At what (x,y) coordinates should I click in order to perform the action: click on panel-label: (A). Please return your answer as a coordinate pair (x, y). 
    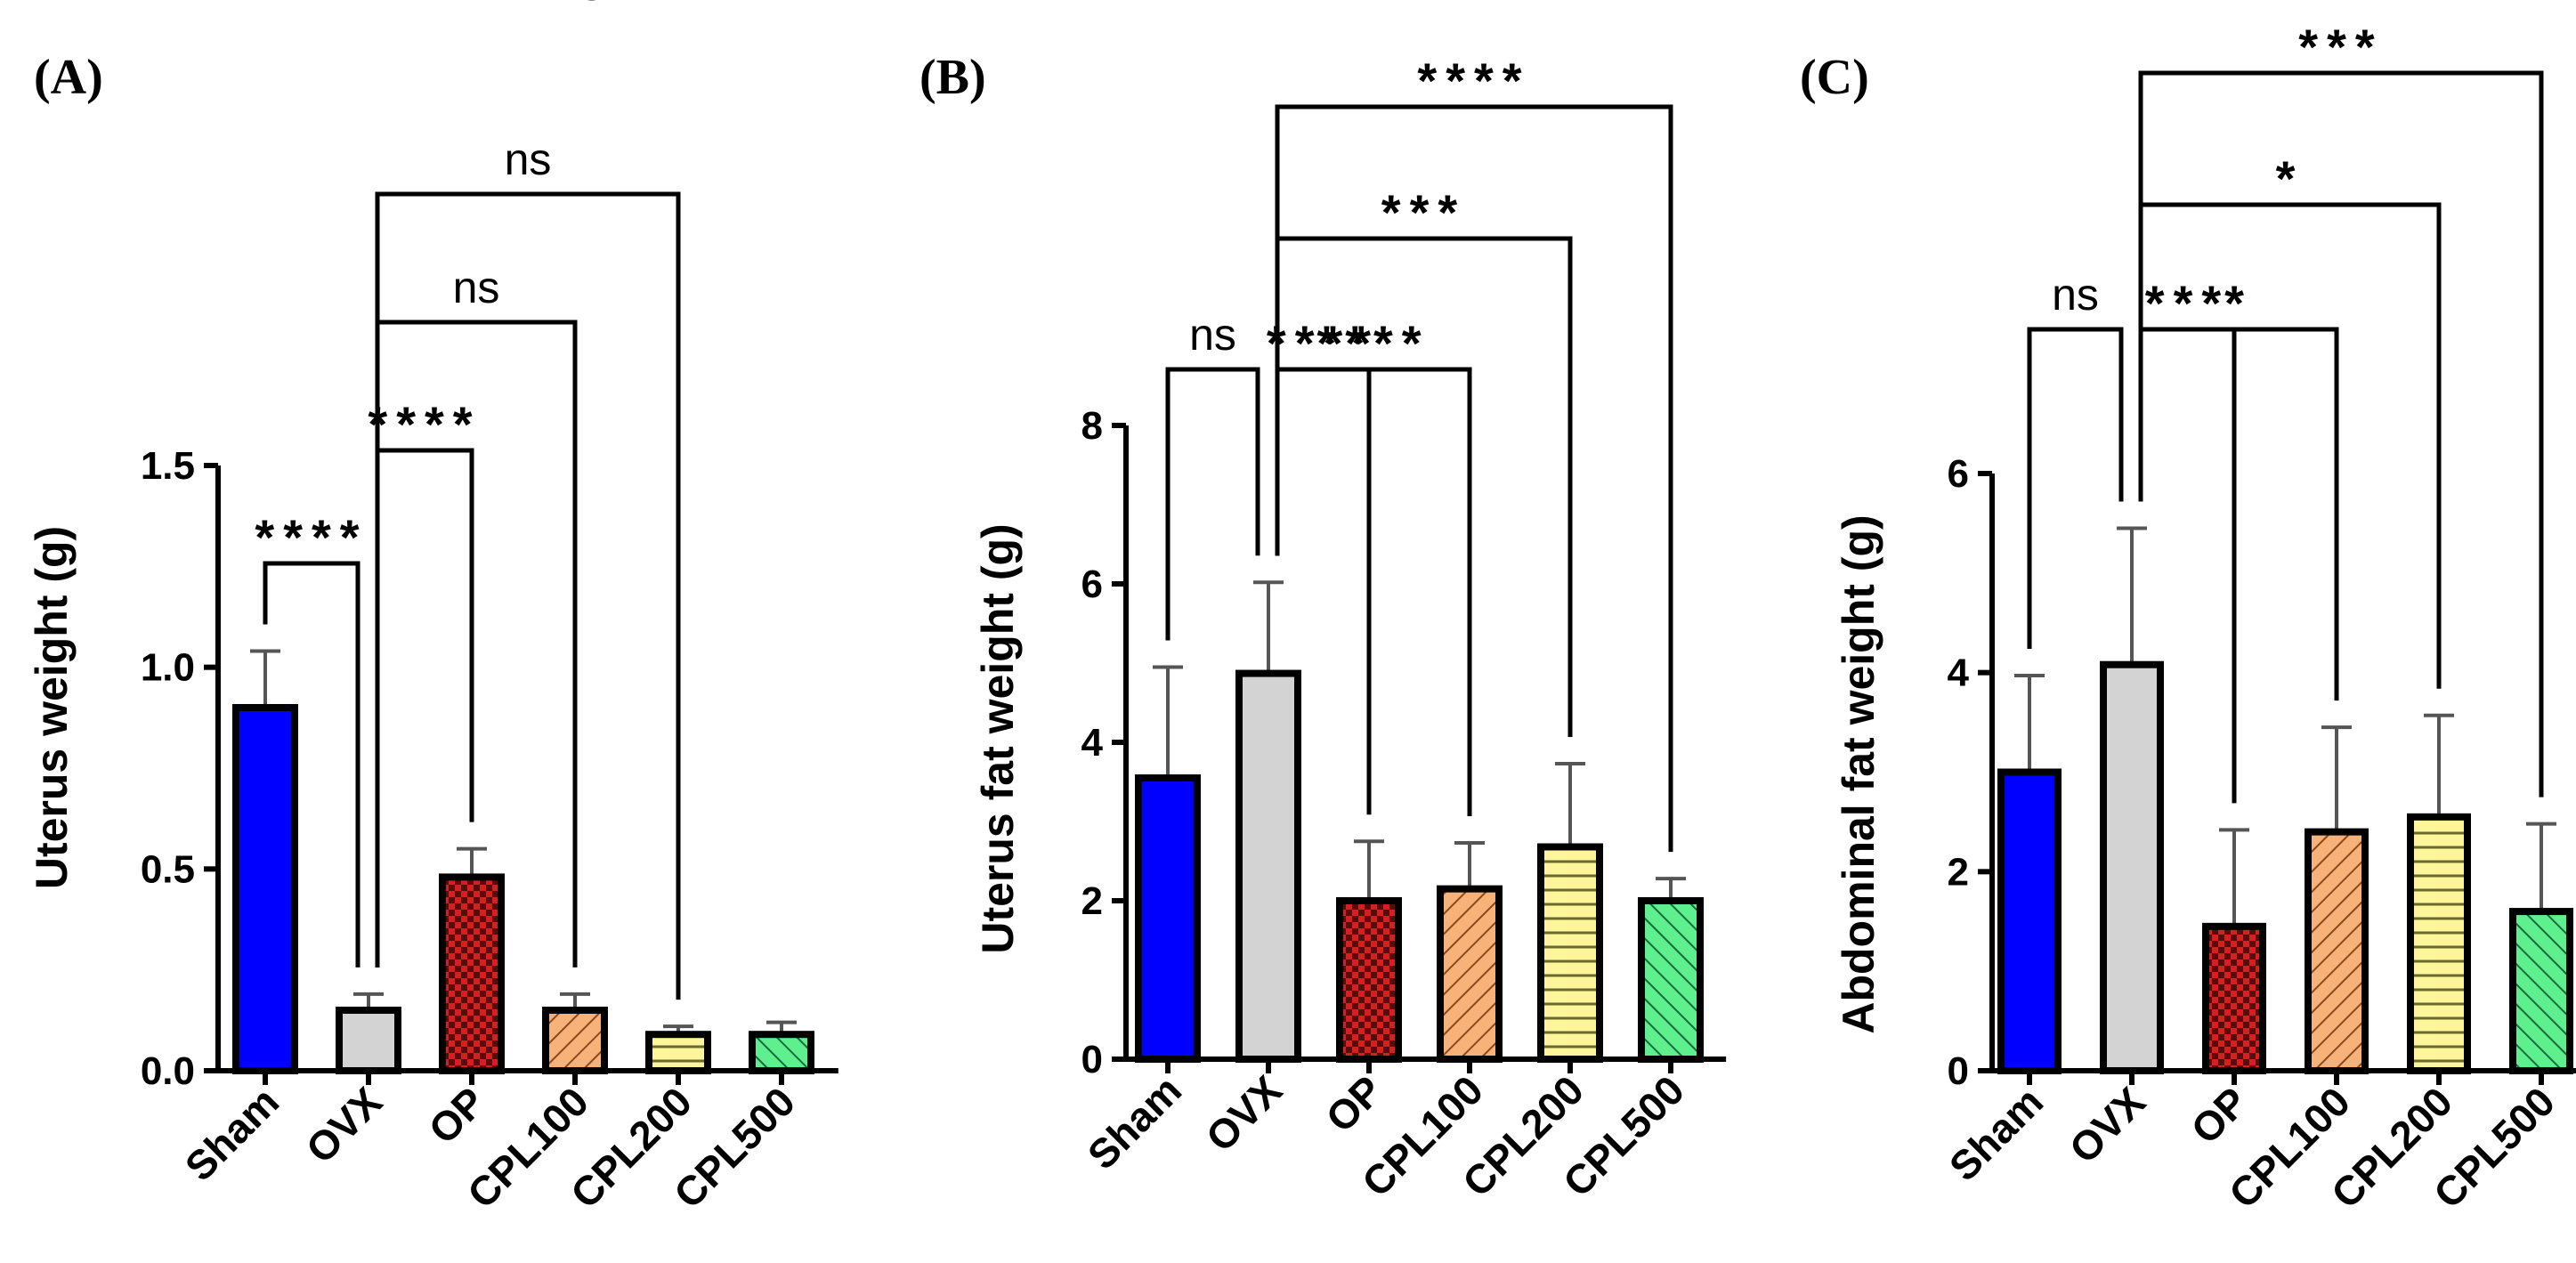
    Looking at the image, I should click on (69, 77).